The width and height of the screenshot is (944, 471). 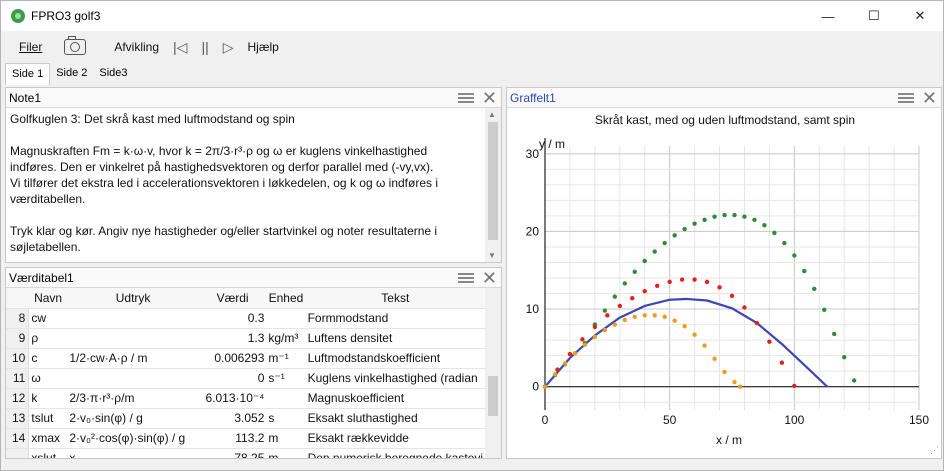 What do you see at coordinates (48, 318) in the screenshot?
I see `row-navn: cw` at bounding box center [48, 318].